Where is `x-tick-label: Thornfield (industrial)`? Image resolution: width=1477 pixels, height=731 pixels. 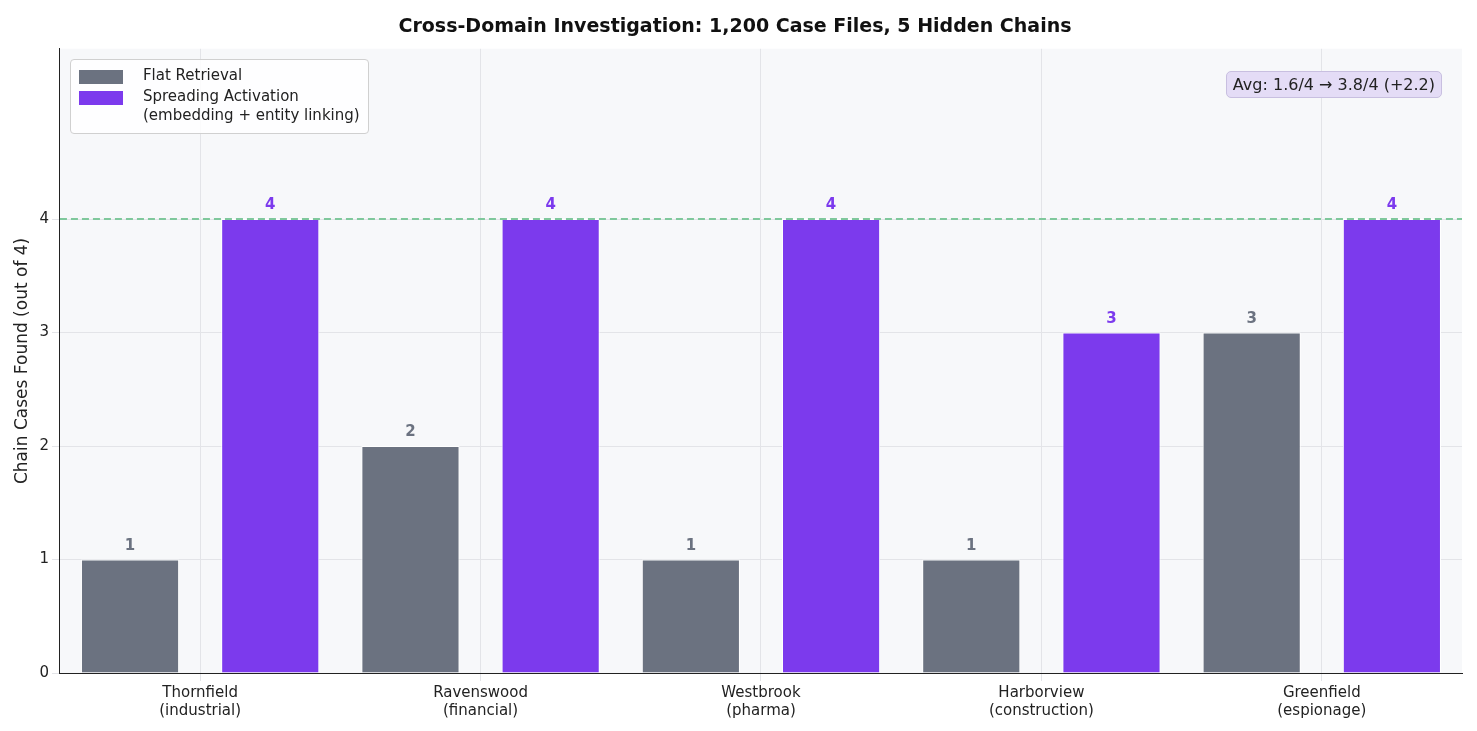
x-tick-label: Thornfield (industrial) is located at coordinates (200, 700).